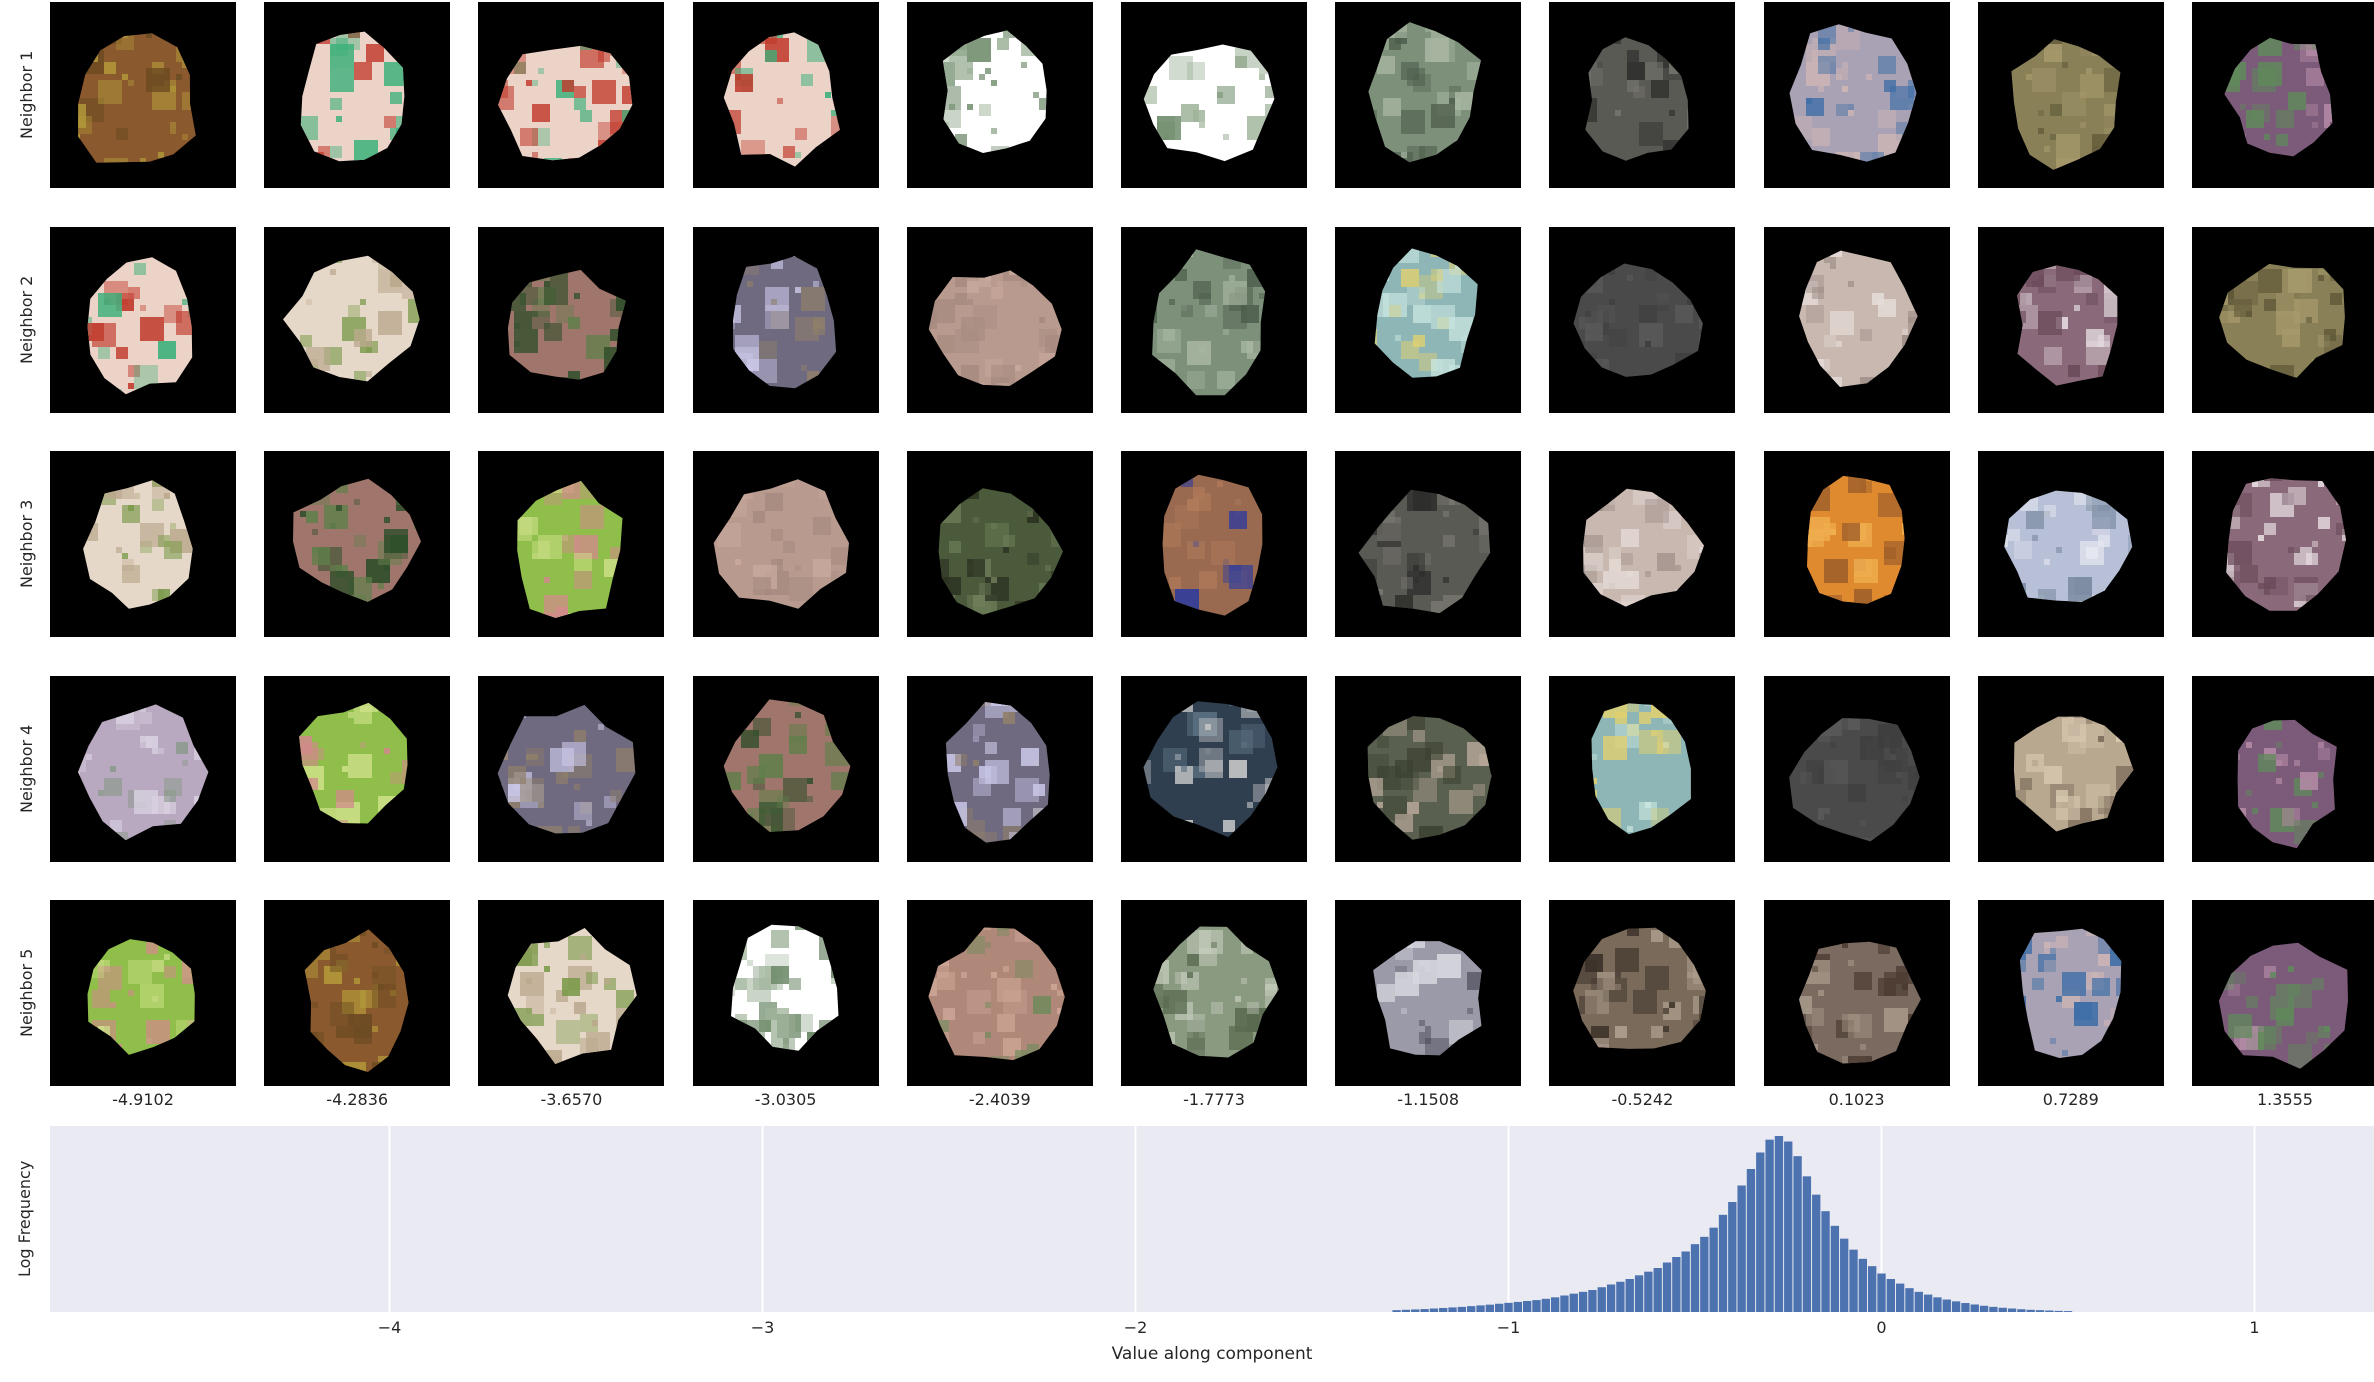 Image resolution: width=2374 pixels, height=1382 pixels. What do you see at coordinates (26, 993) in the screenshot?
I see `row-label: Neighbor 5` at bounding box center [26, 993].